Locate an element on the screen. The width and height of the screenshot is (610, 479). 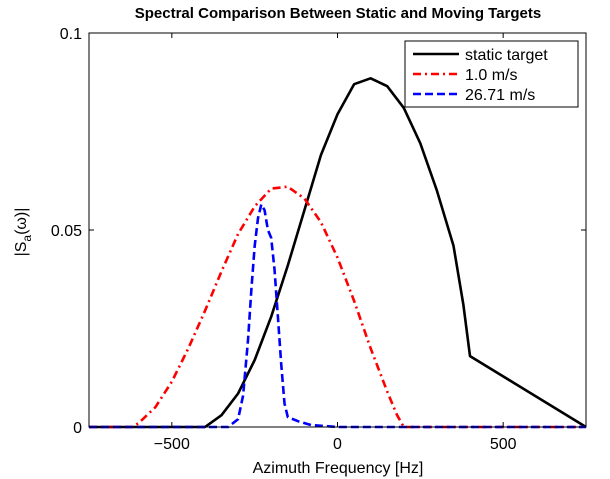
x-tick-label: 0 is located at coordinates (337, 444).